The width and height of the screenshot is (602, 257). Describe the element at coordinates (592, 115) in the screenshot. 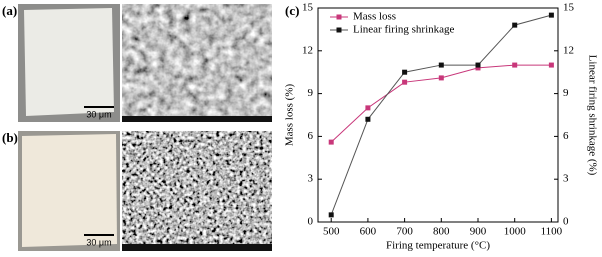

I see `y2-axis-title: Linear firing shrinkage (%)` at that location.